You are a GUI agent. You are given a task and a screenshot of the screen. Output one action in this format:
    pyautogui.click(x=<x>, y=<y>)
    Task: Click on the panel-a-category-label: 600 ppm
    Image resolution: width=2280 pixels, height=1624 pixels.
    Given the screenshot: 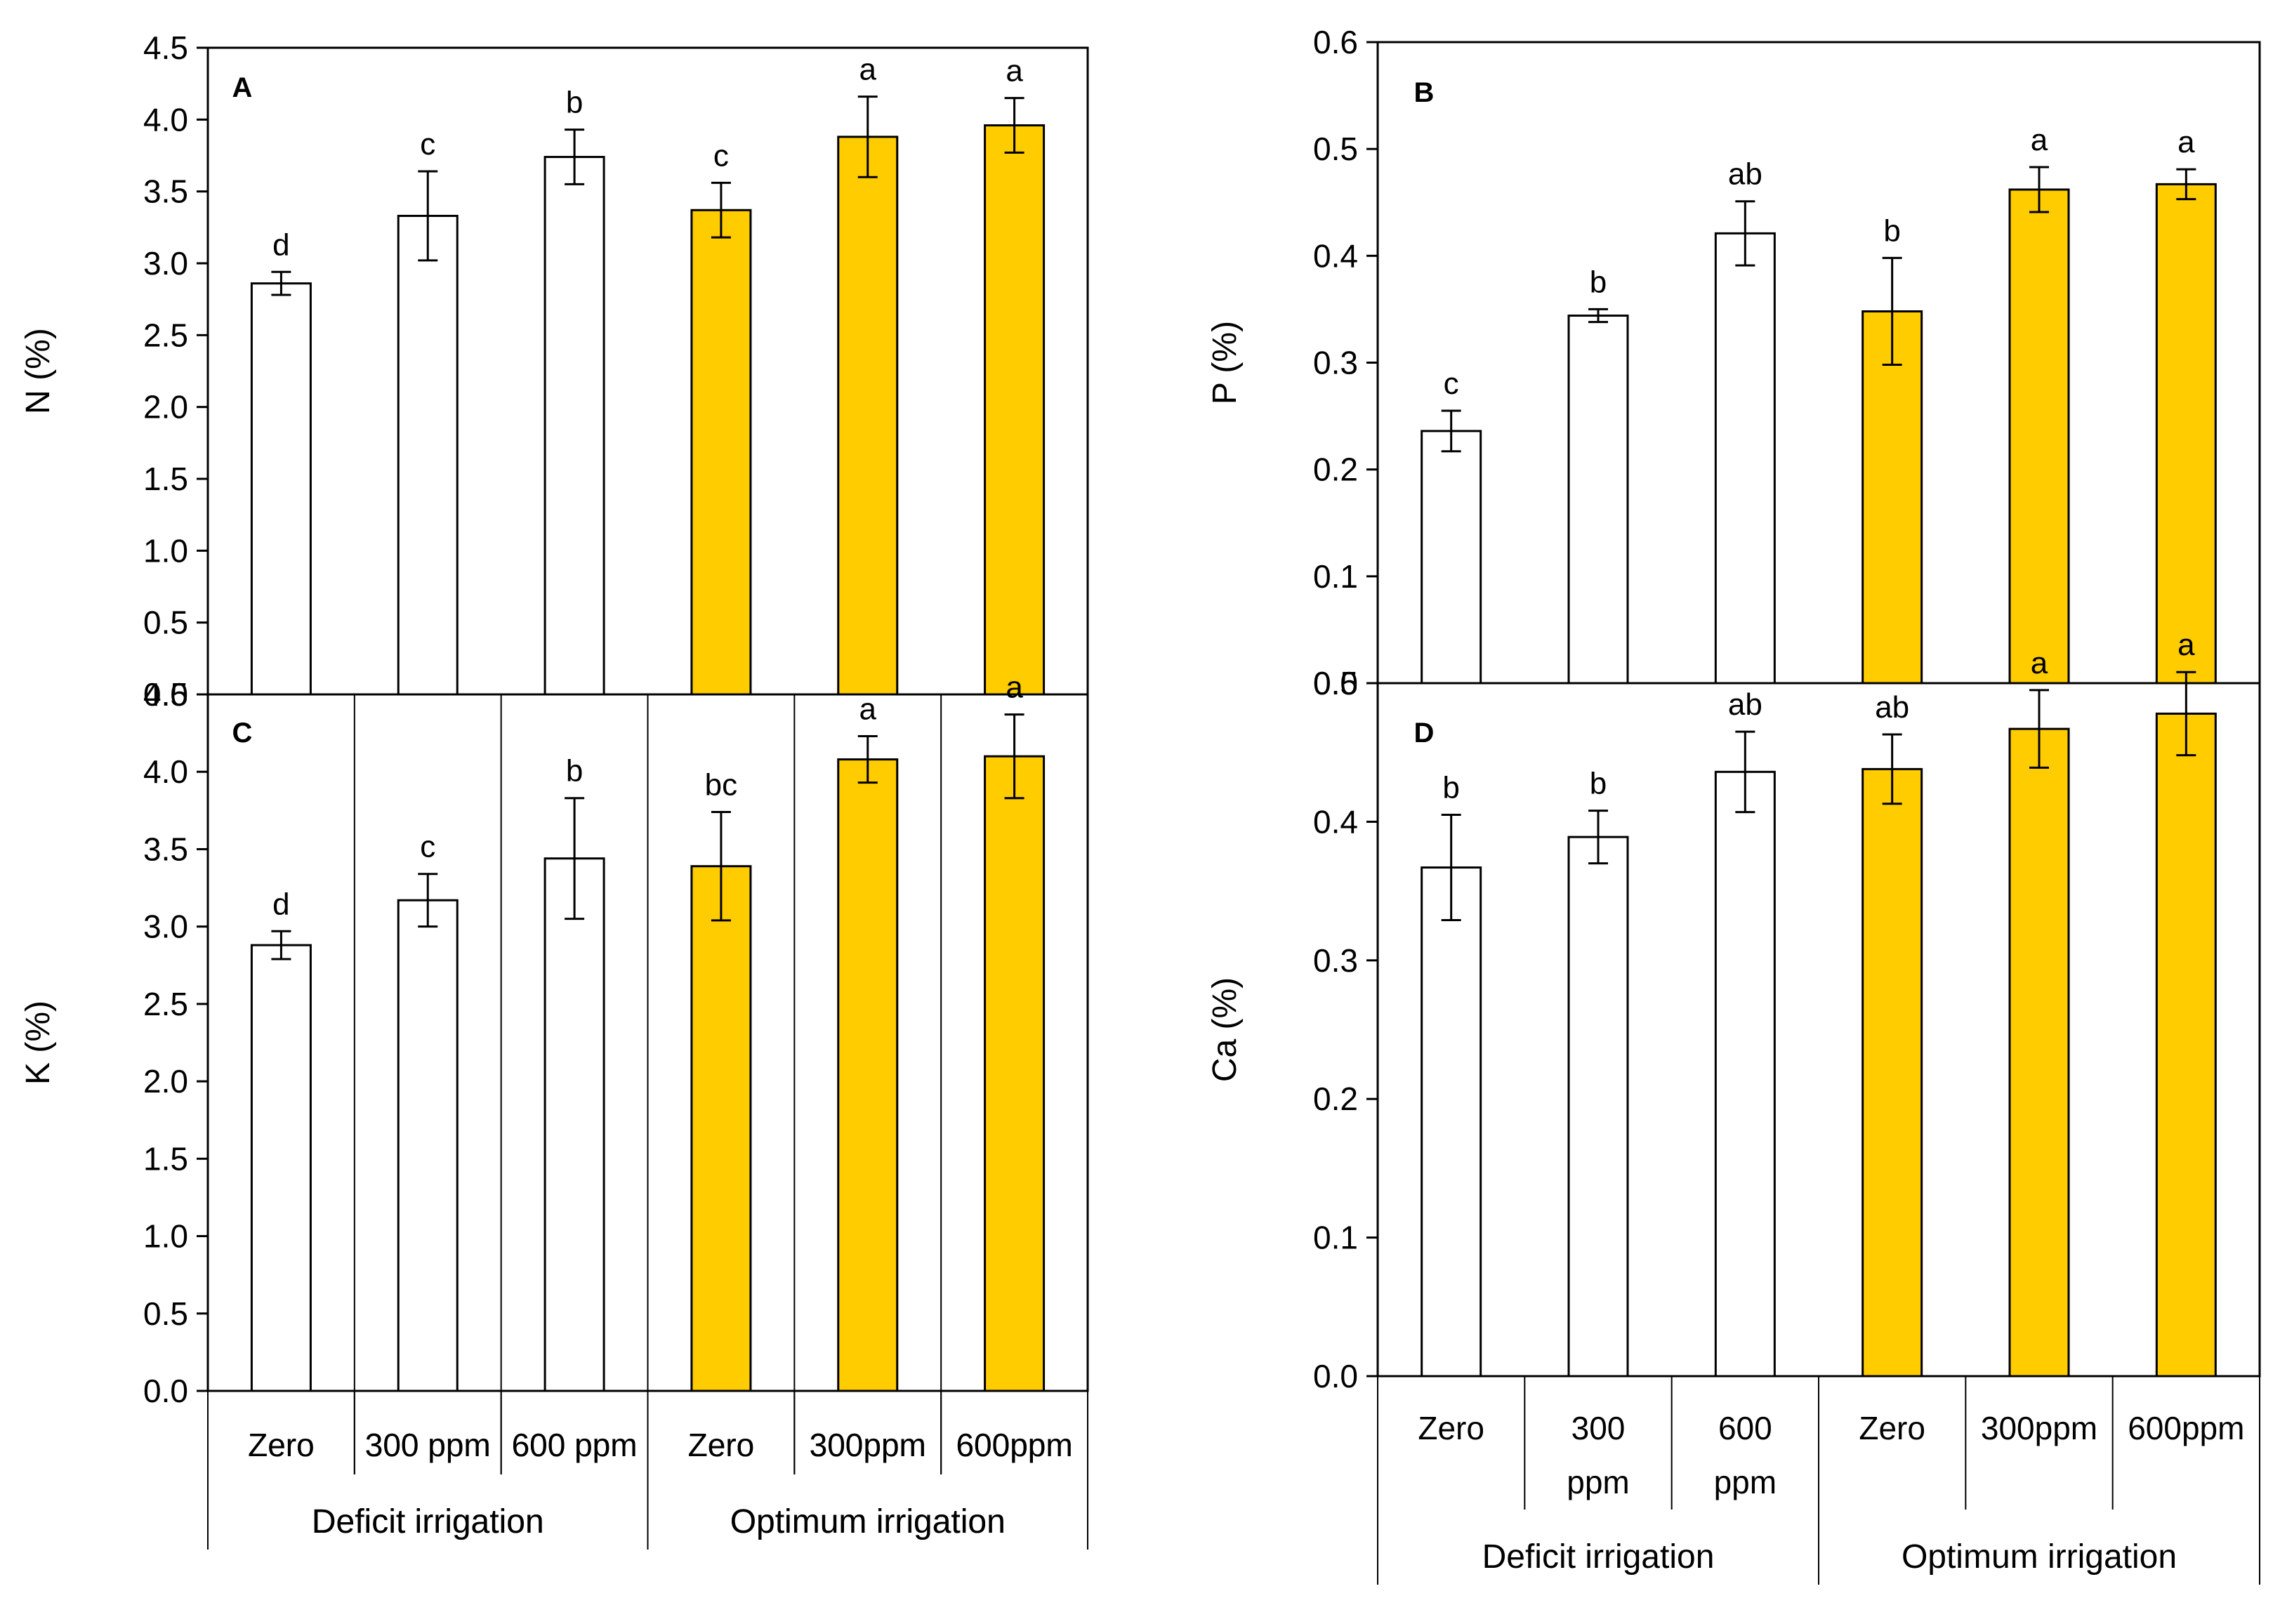 What is the action you would take?
    pyautogui.click(x=575, y=1445)
    